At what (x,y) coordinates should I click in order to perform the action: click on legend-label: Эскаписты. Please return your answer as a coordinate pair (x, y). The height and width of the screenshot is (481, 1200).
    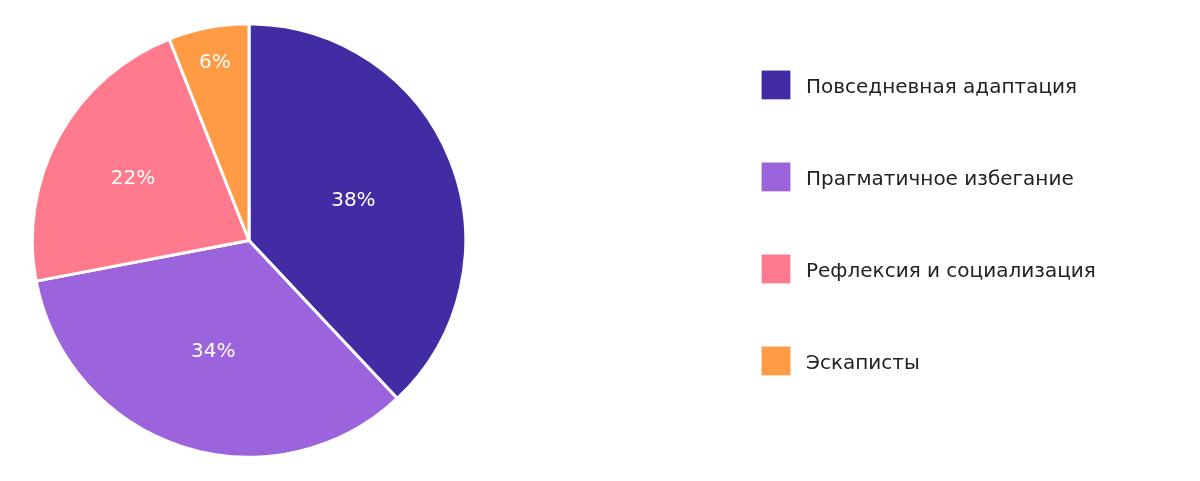
    Looking at the image, I should click on (863, 361).